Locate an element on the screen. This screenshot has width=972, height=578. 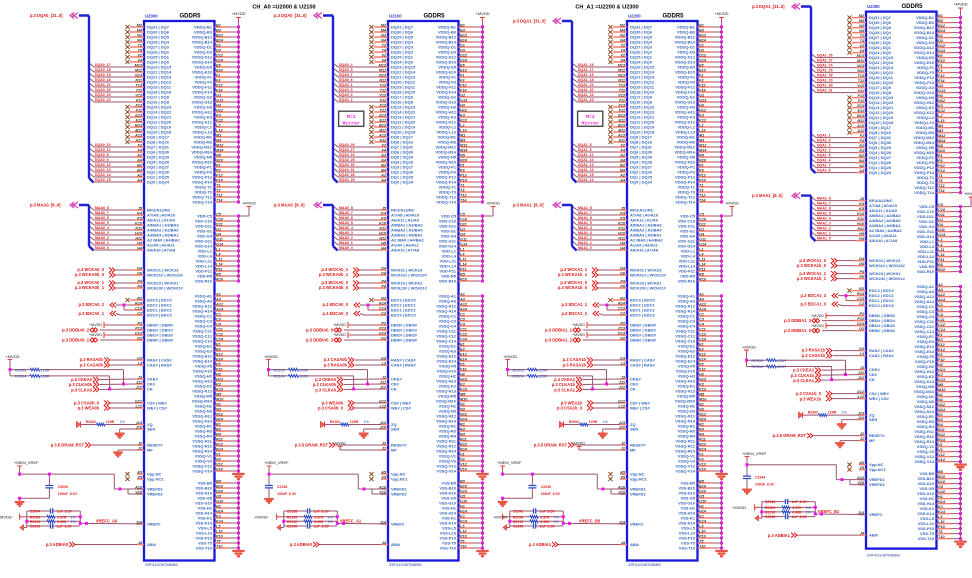
svg-text: V12 is located at coordinates (703, 464).